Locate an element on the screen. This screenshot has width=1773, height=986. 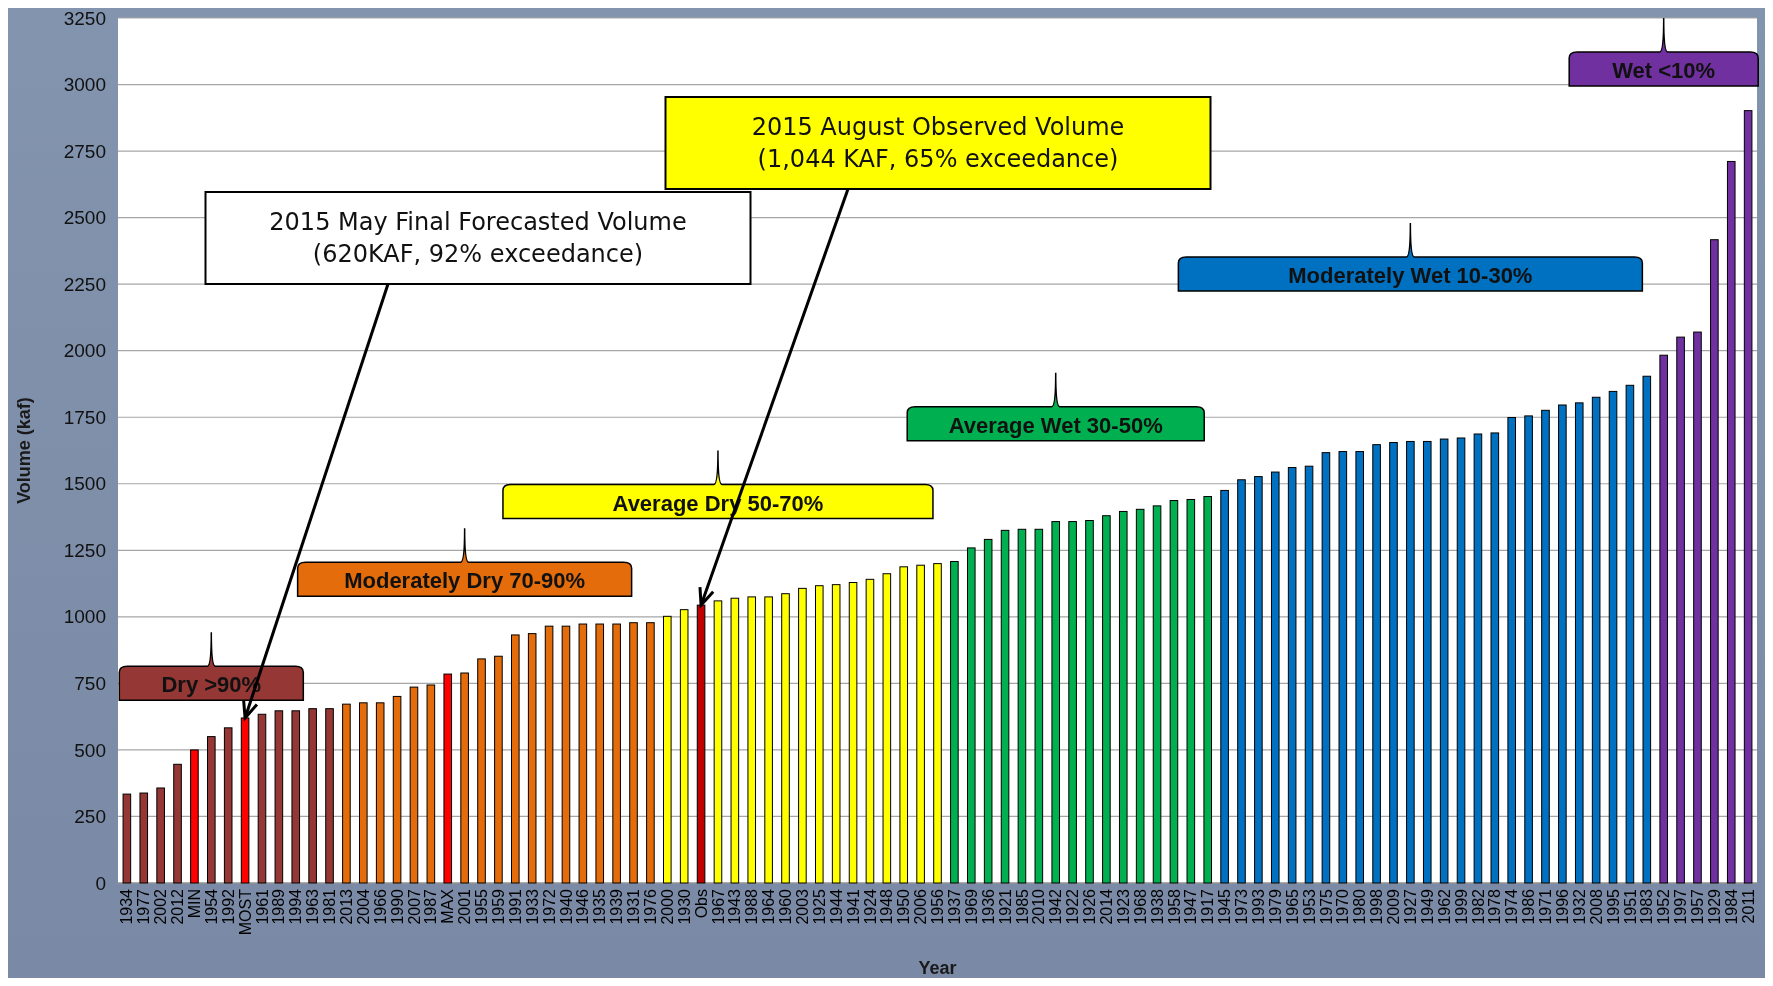
x-tick-label: 1949 is located at coordinates (1427, 906).